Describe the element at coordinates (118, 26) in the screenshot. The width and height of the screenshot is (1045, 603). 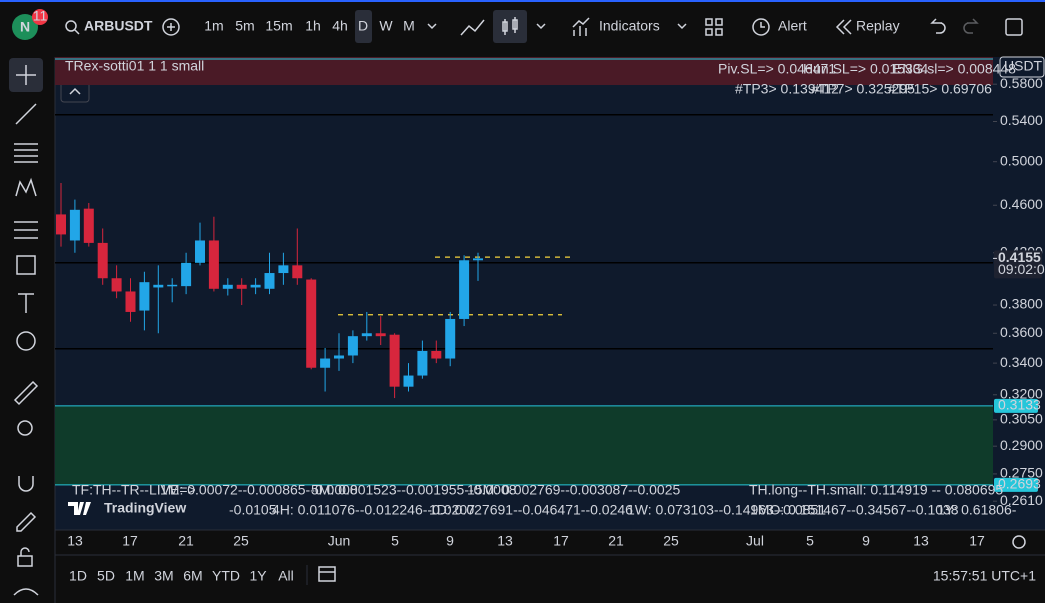
I see `symbol: ARBUSDT` at that location.